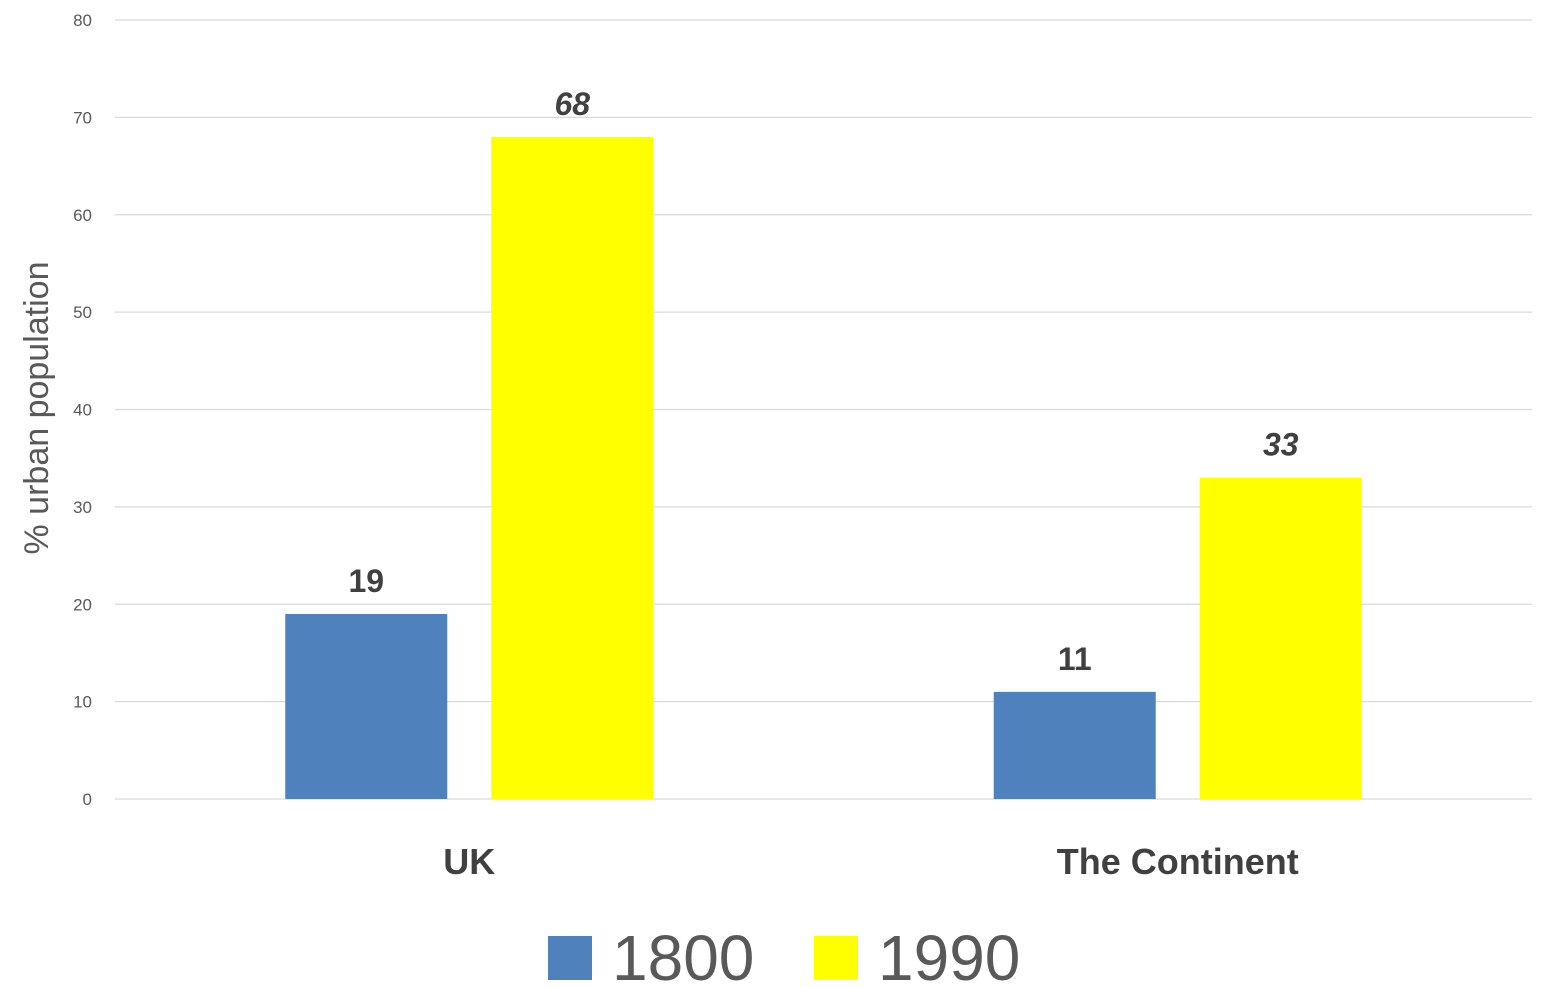  Describe the element at coordinates (1075, 659) in the screenshot. I see `data-label-1800-1: 11` at that location.